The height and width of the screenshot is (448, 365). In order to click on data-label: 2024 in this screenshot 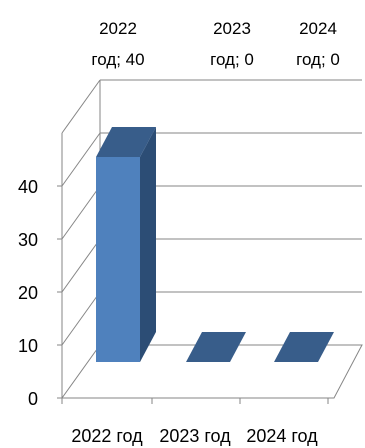, I will do `click(318, 28)`.